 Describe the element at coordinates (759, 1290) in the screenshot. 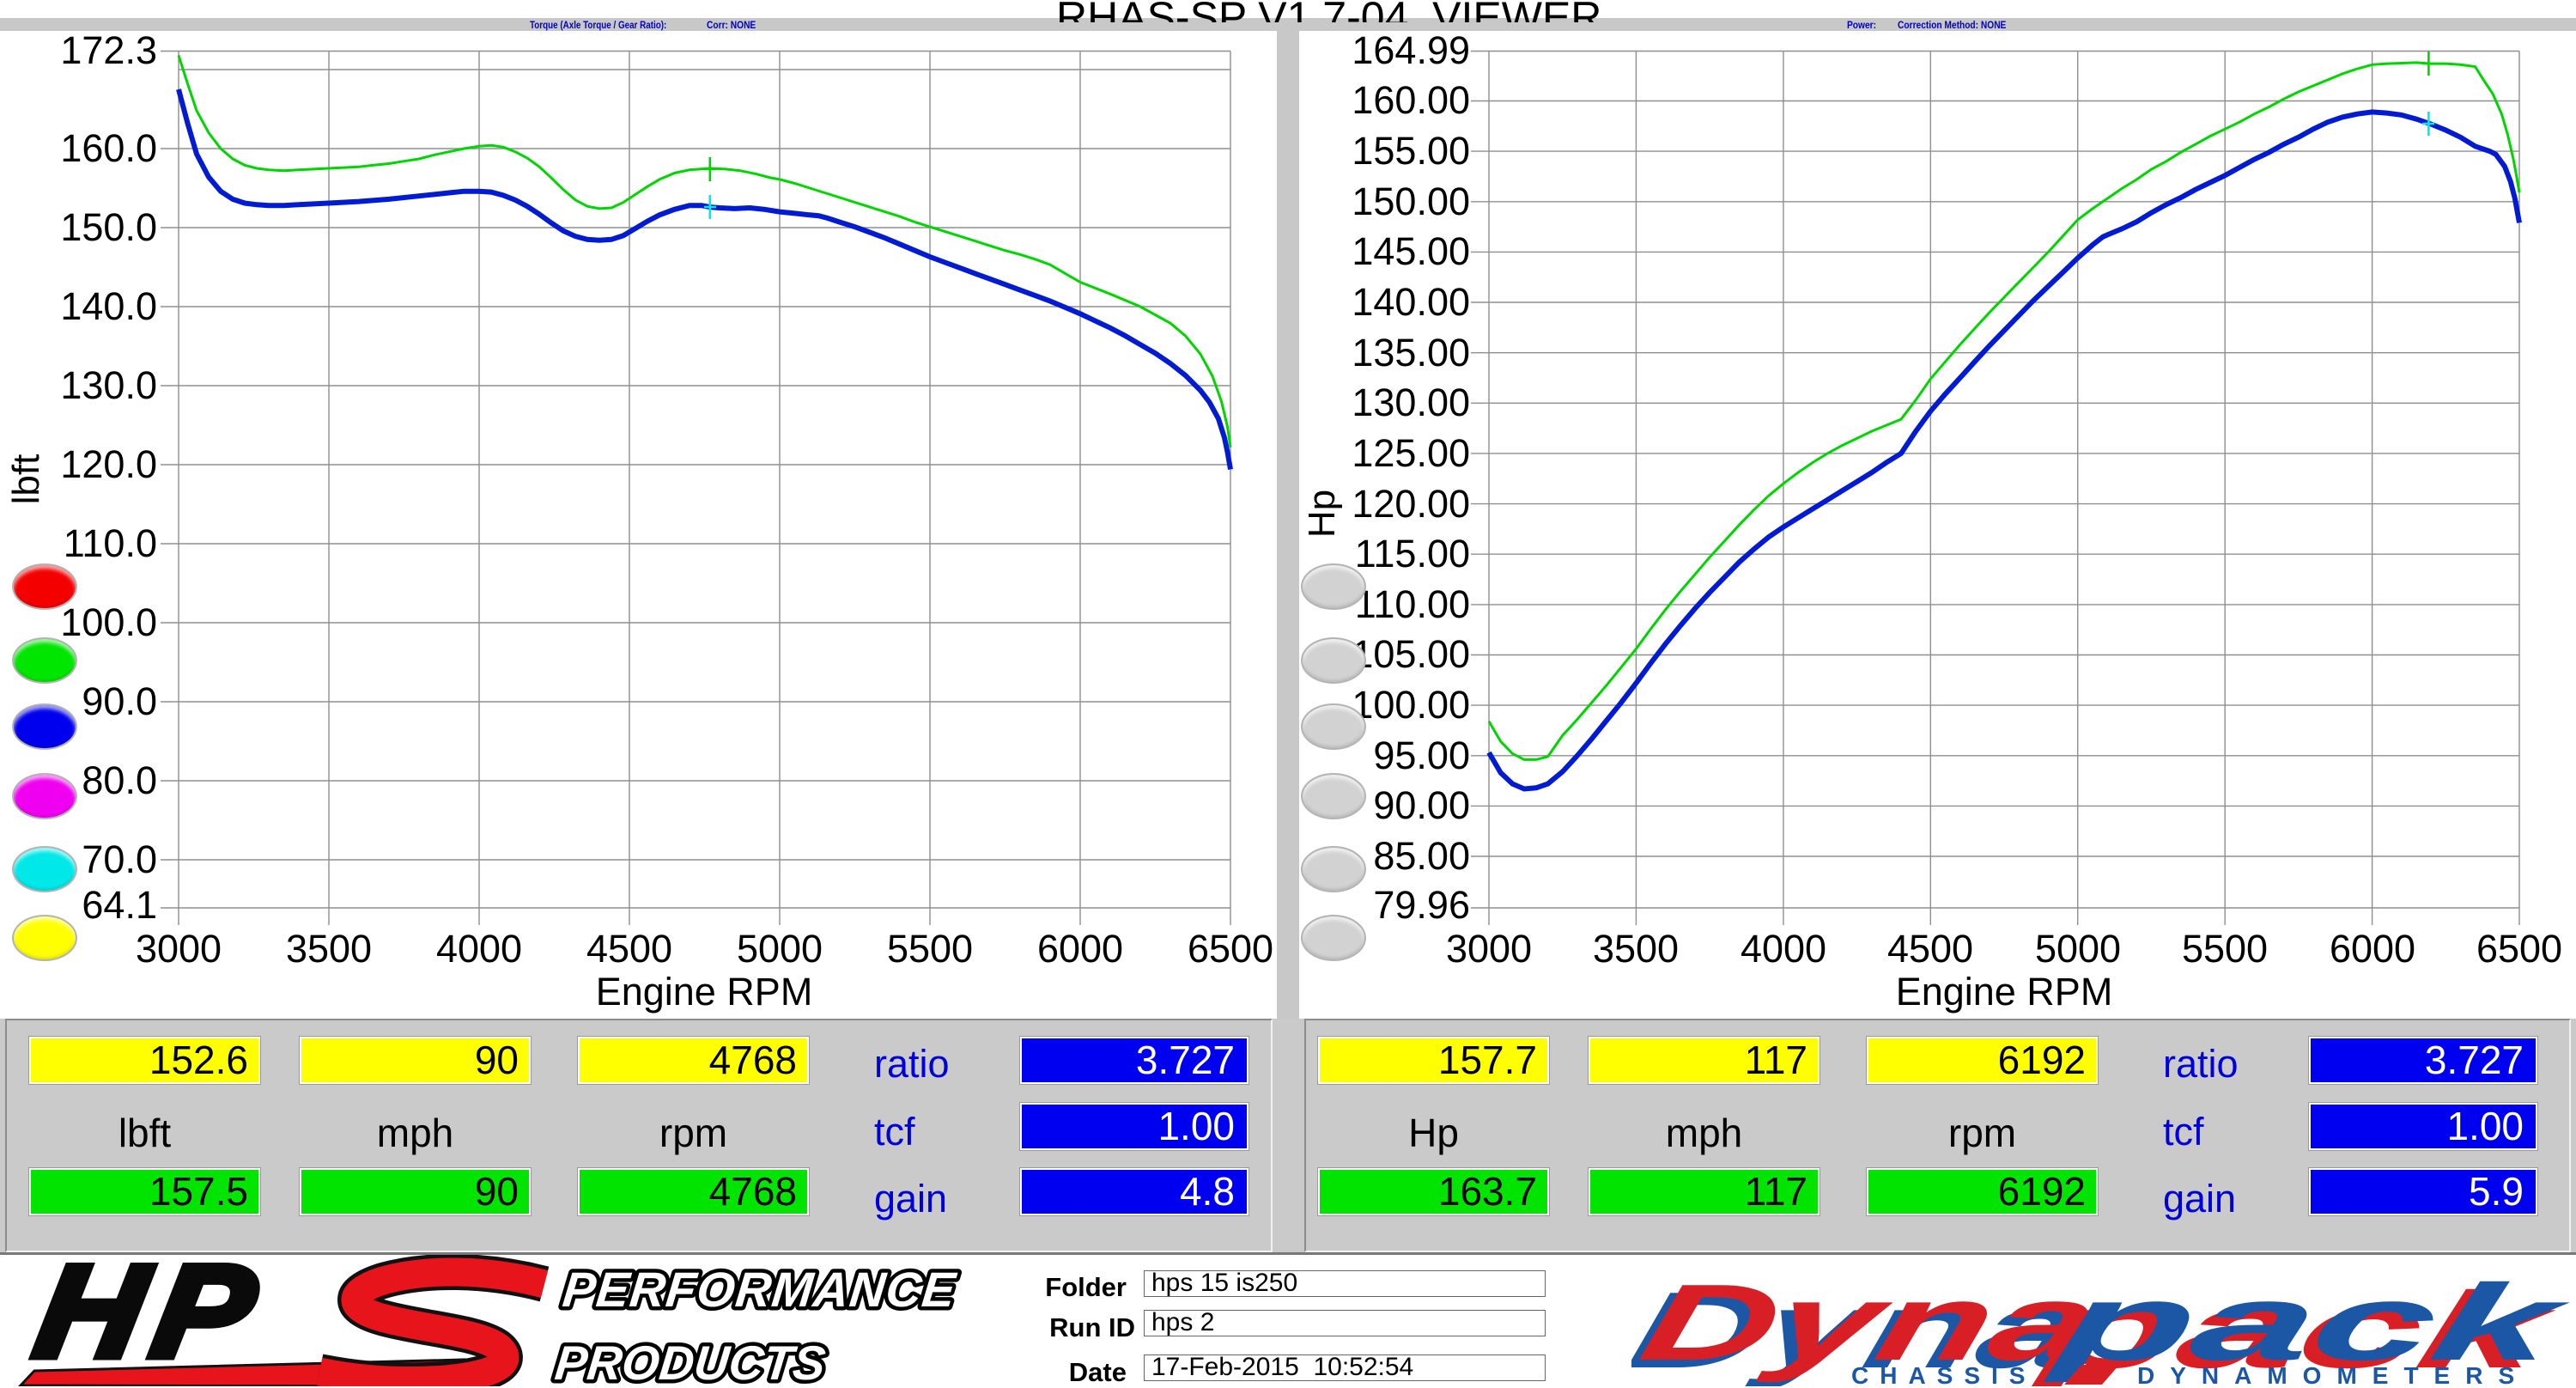

I see `svg-text: PERFORMANCE` at that location.